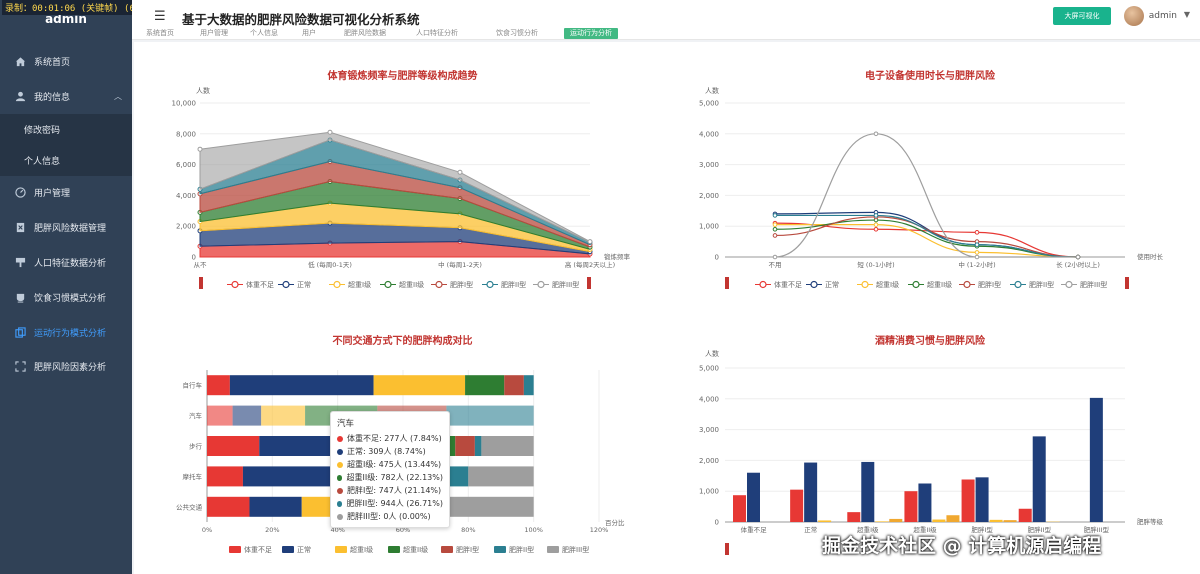 This screenshot has height=574, width=1200. Describe the element at coordinates (962, 546) in the screenshot. I see `watermark: 掘金技术社区 @ 计算机源启编程` at that location.